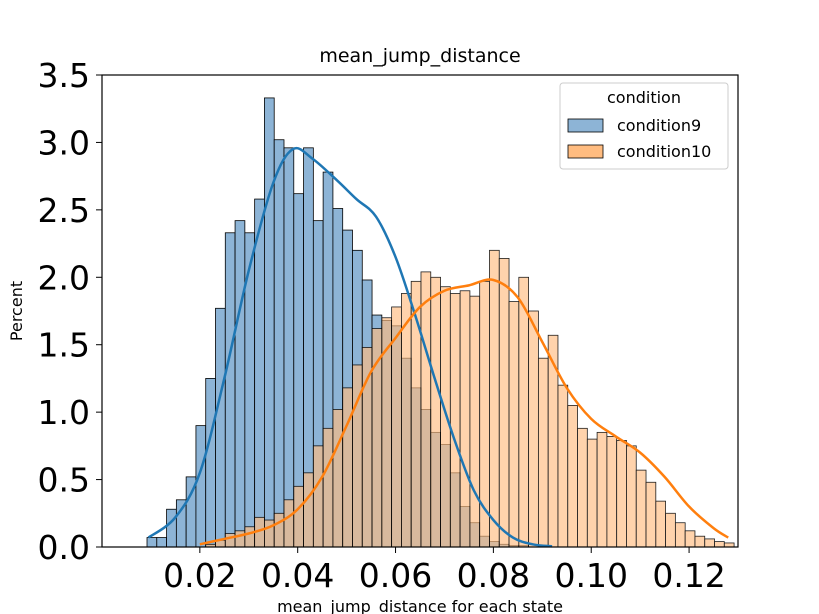 The height and width of the screenshot is (614, 819). Describe the element at coordinates (493, 575) in the screenshot. I see `x-tick-label: 0.08` at that location.